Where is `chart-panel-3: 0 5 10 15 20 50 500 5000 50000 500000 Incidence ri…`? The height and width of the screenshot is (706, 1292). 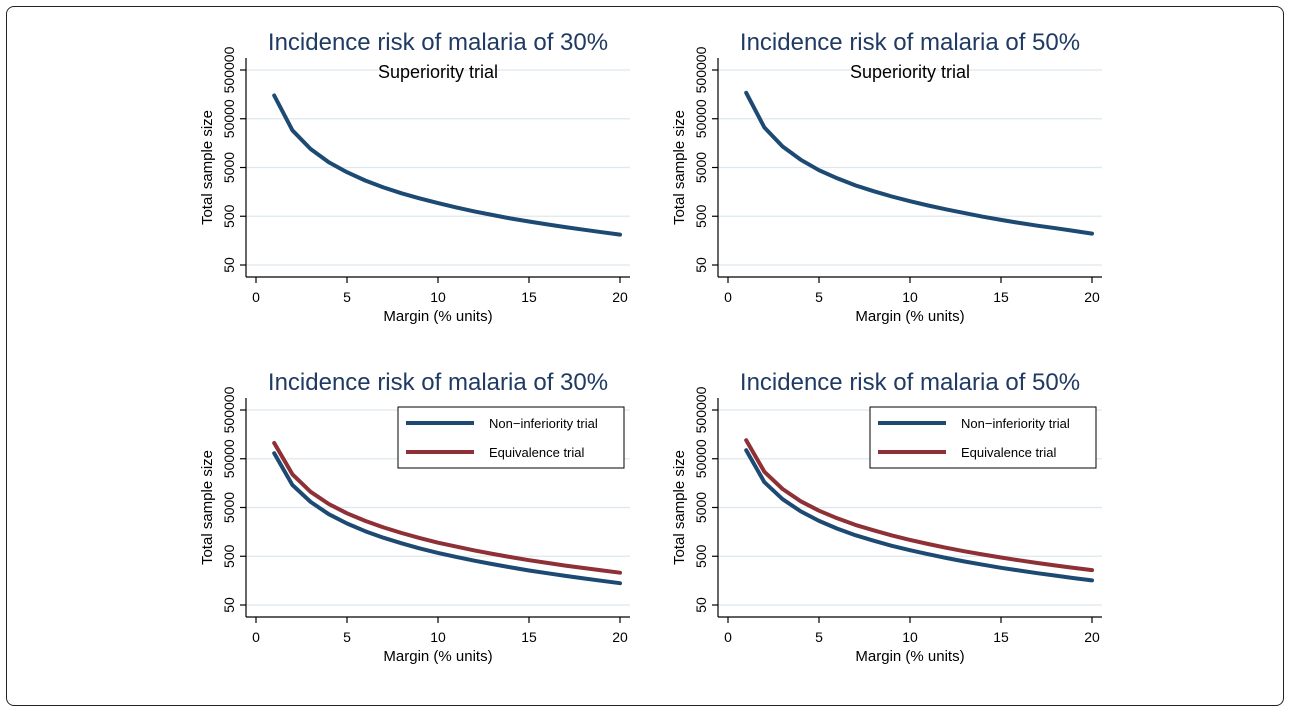
chart-panel-3: 0 5 10 15 20 50 500 5000 50000 500000 Incidence ri… is located at coordinates (414, 517).